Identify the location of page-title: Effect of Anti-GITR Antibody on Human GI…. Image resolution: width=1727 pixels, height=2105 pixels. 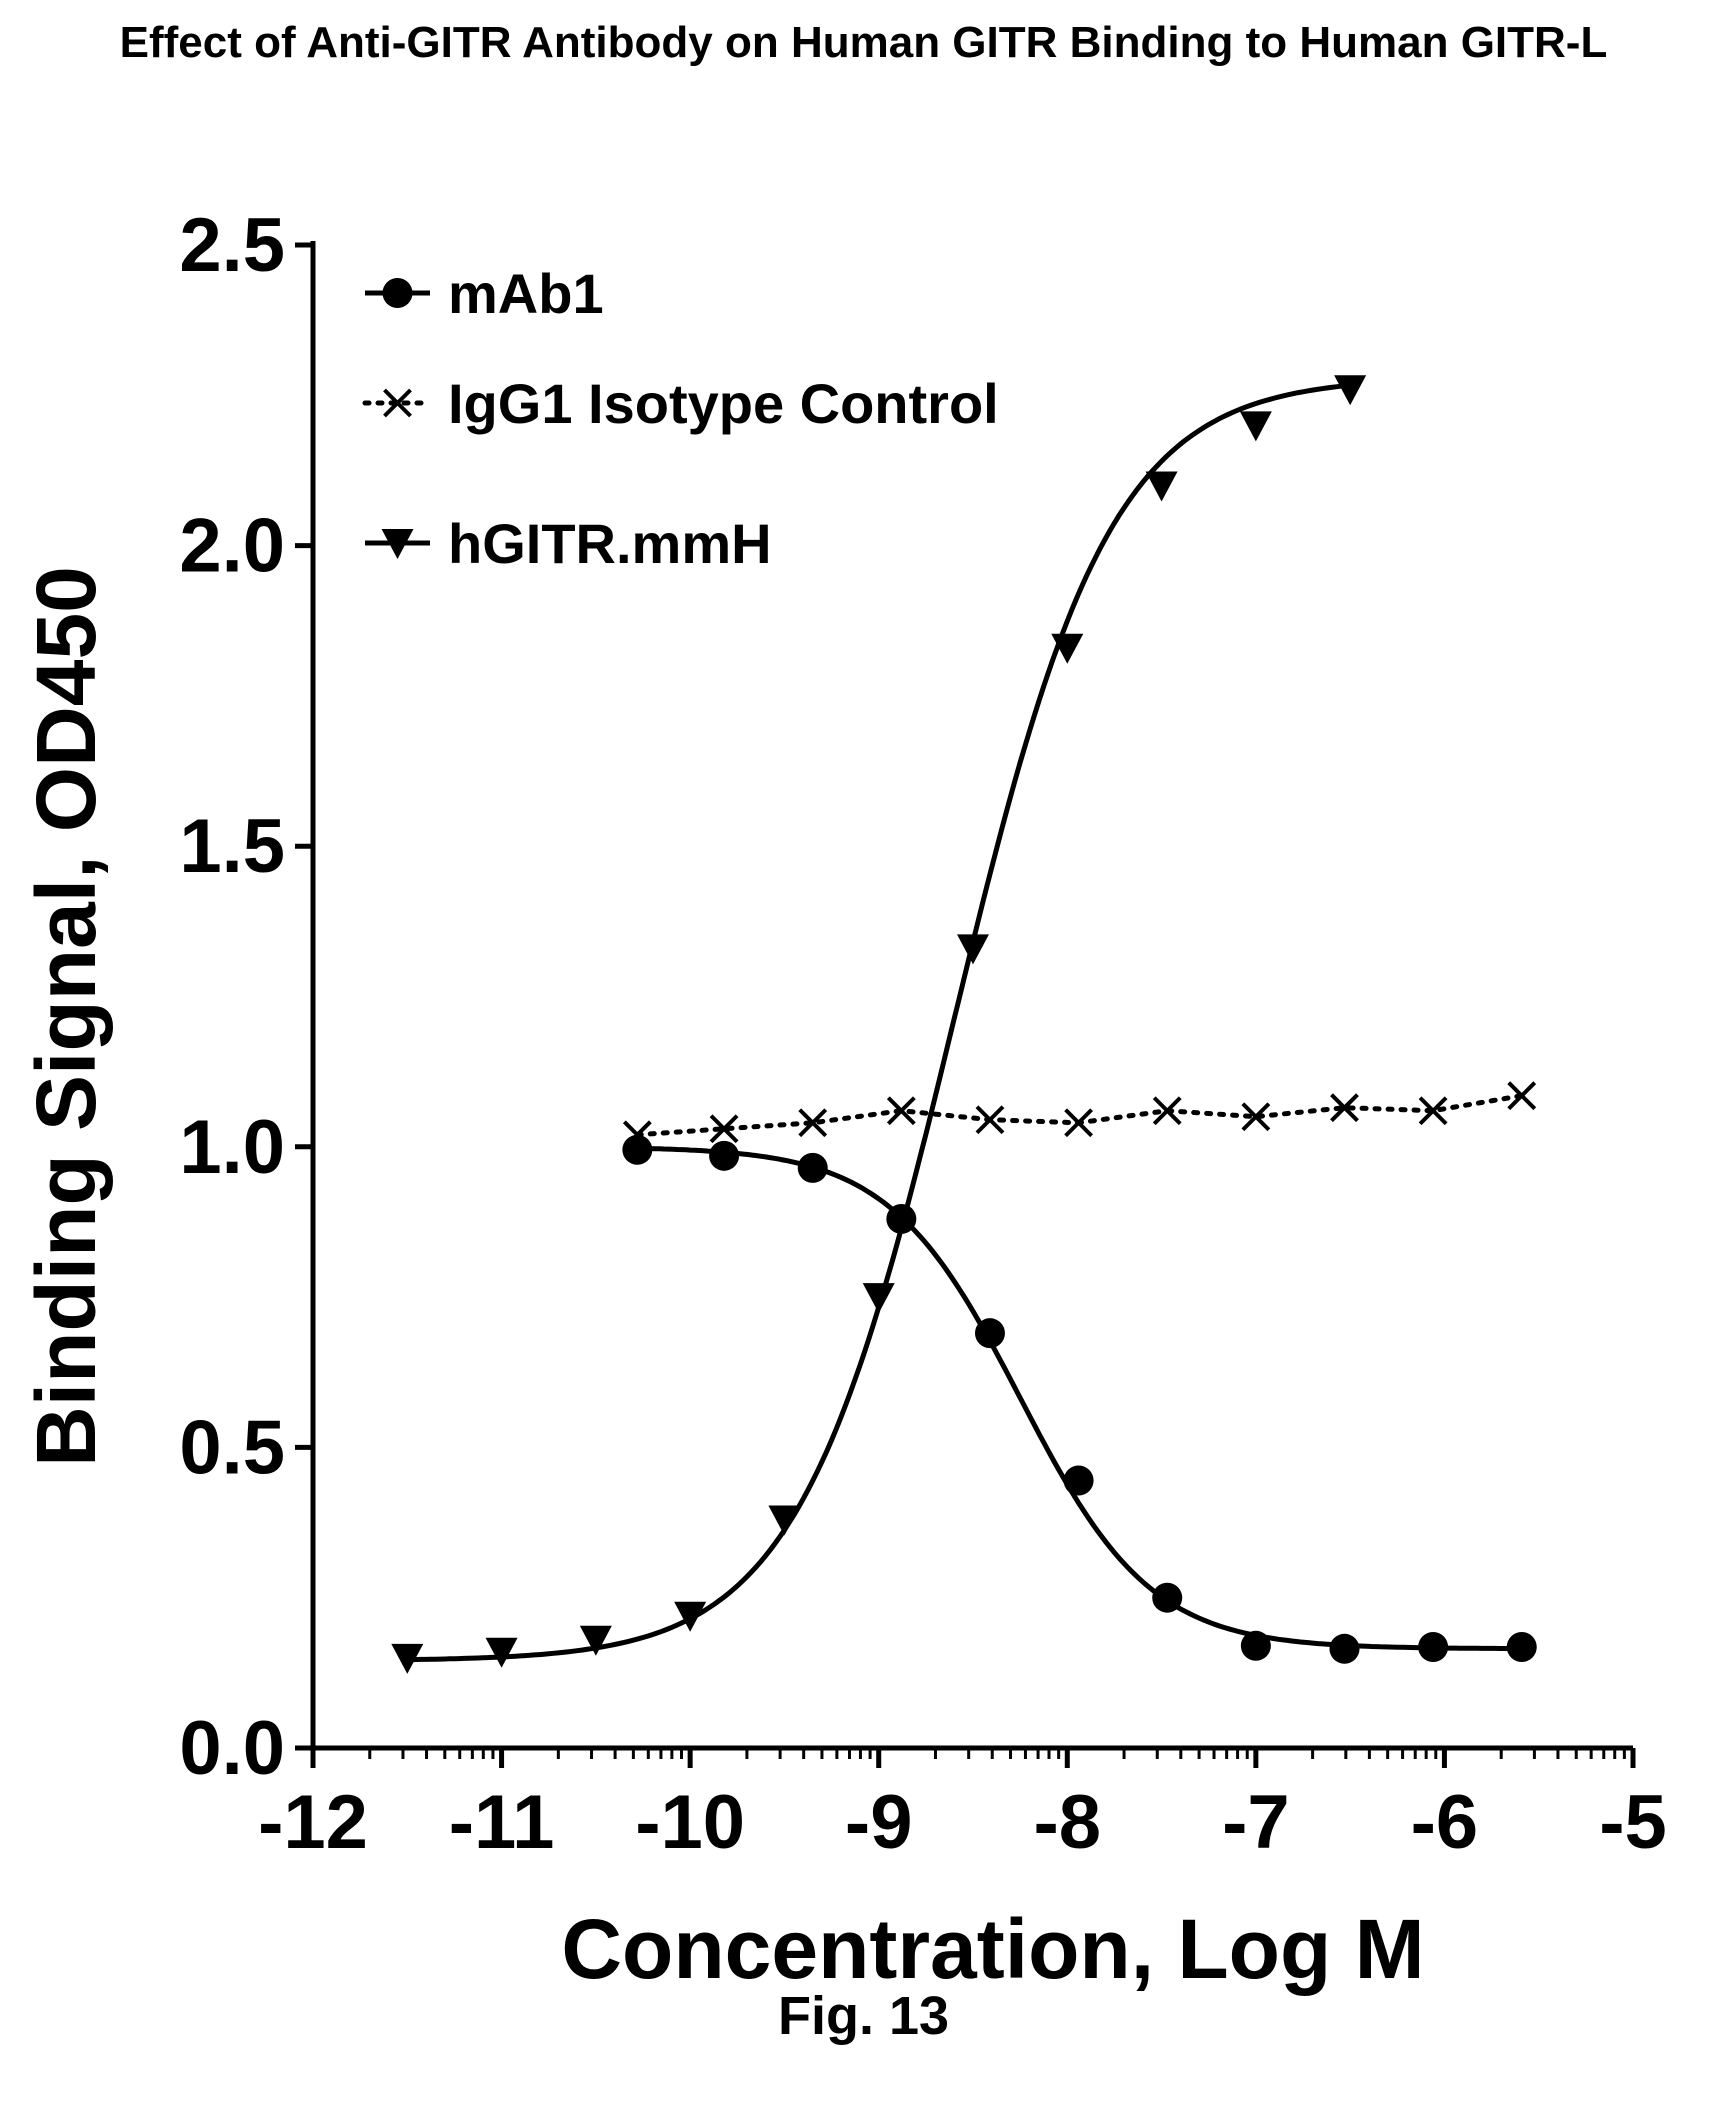
(863, 42).